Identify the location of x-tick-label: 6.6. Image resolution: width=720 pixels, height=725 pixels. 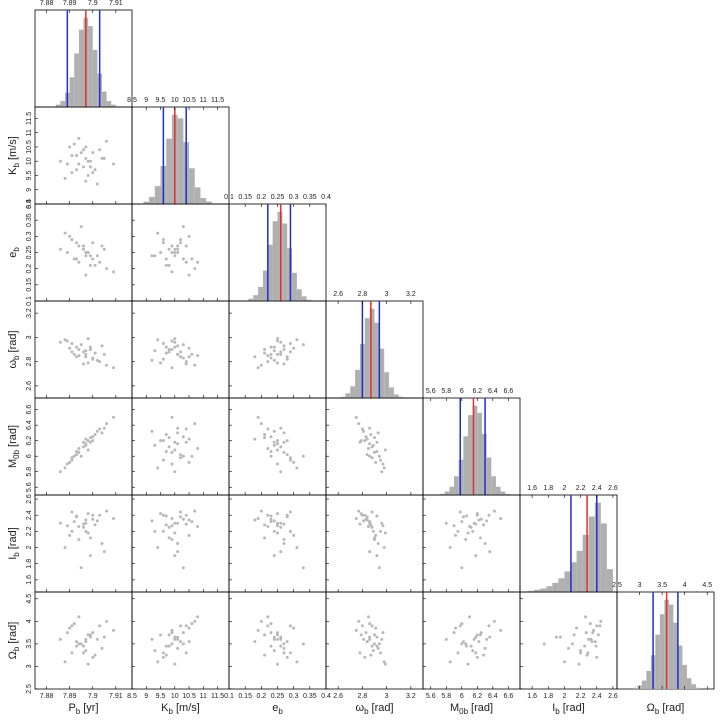
(508, 696).